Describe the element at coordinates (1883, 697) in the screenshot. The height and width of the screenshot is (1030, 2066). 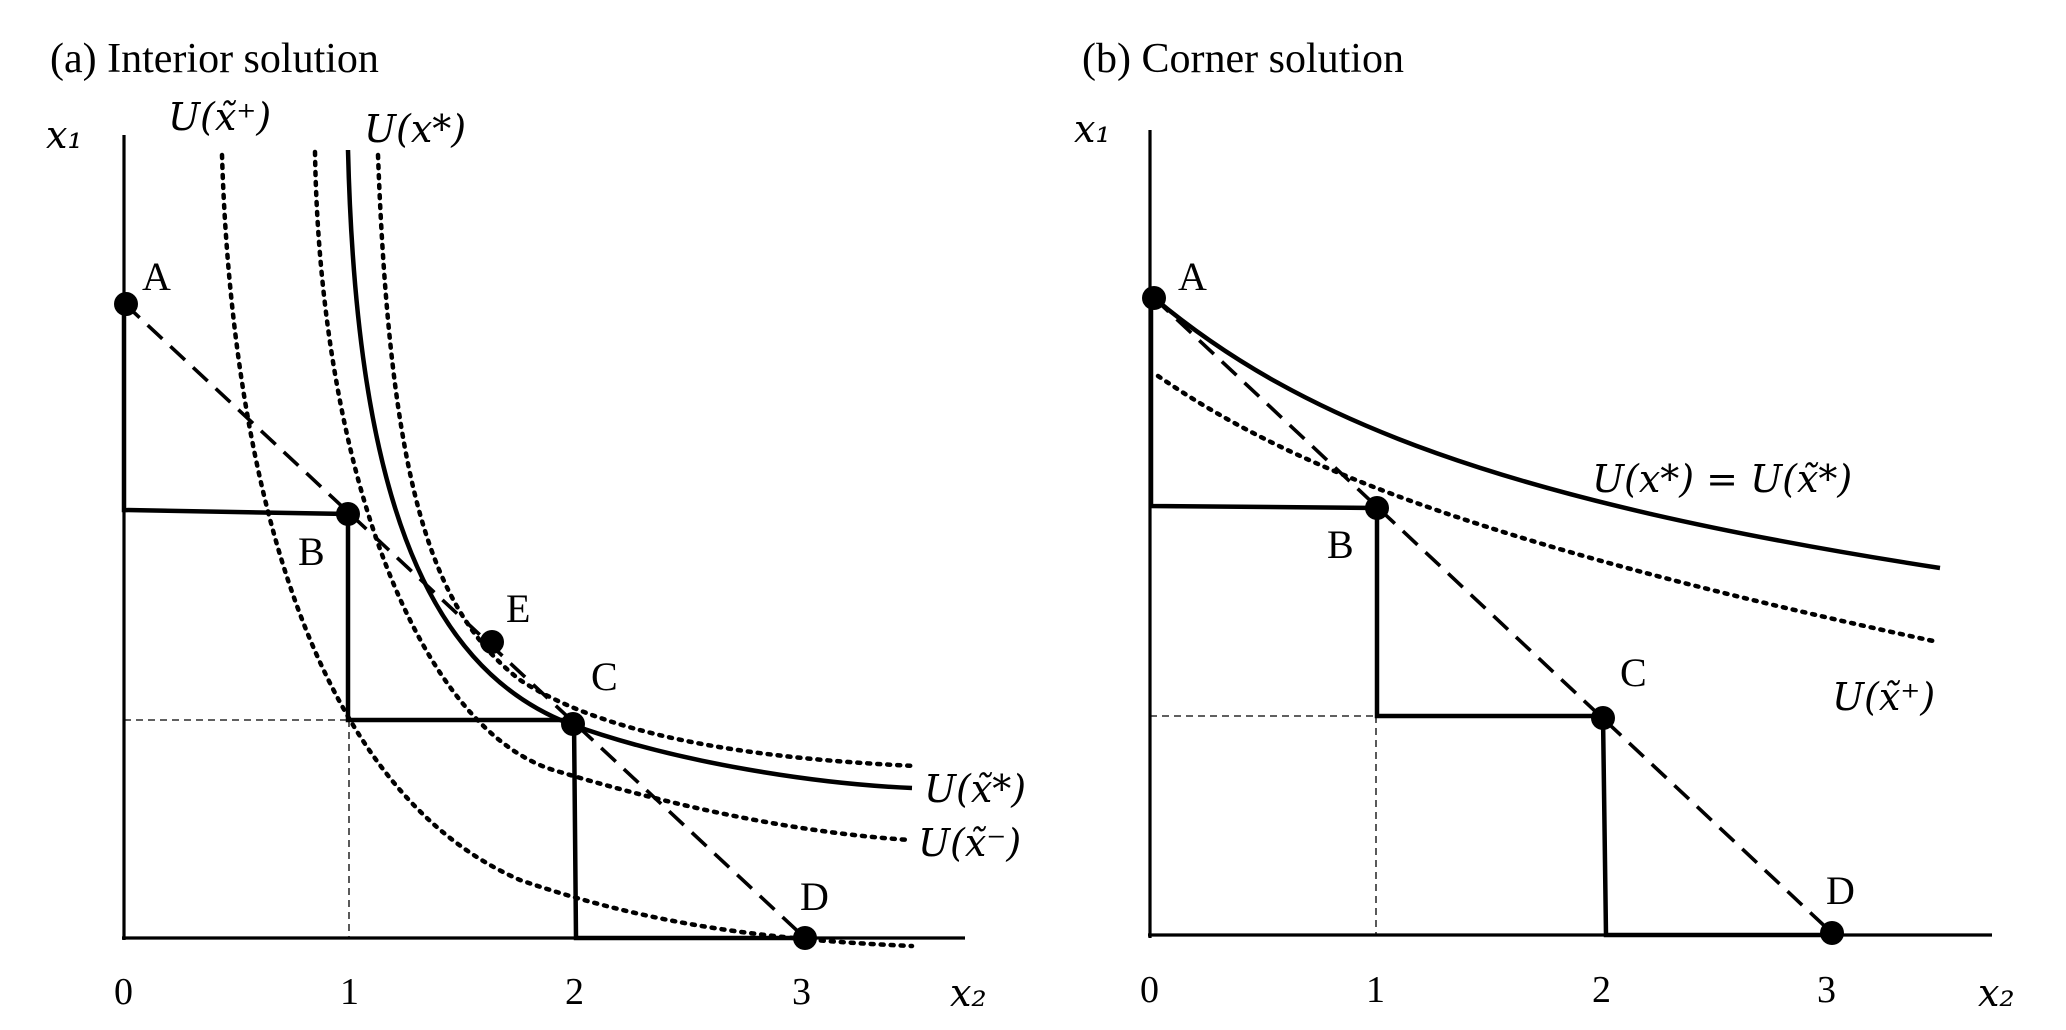
I see `panel-b-label-u-tilde-plus: U(x̃⁺)` at that location.